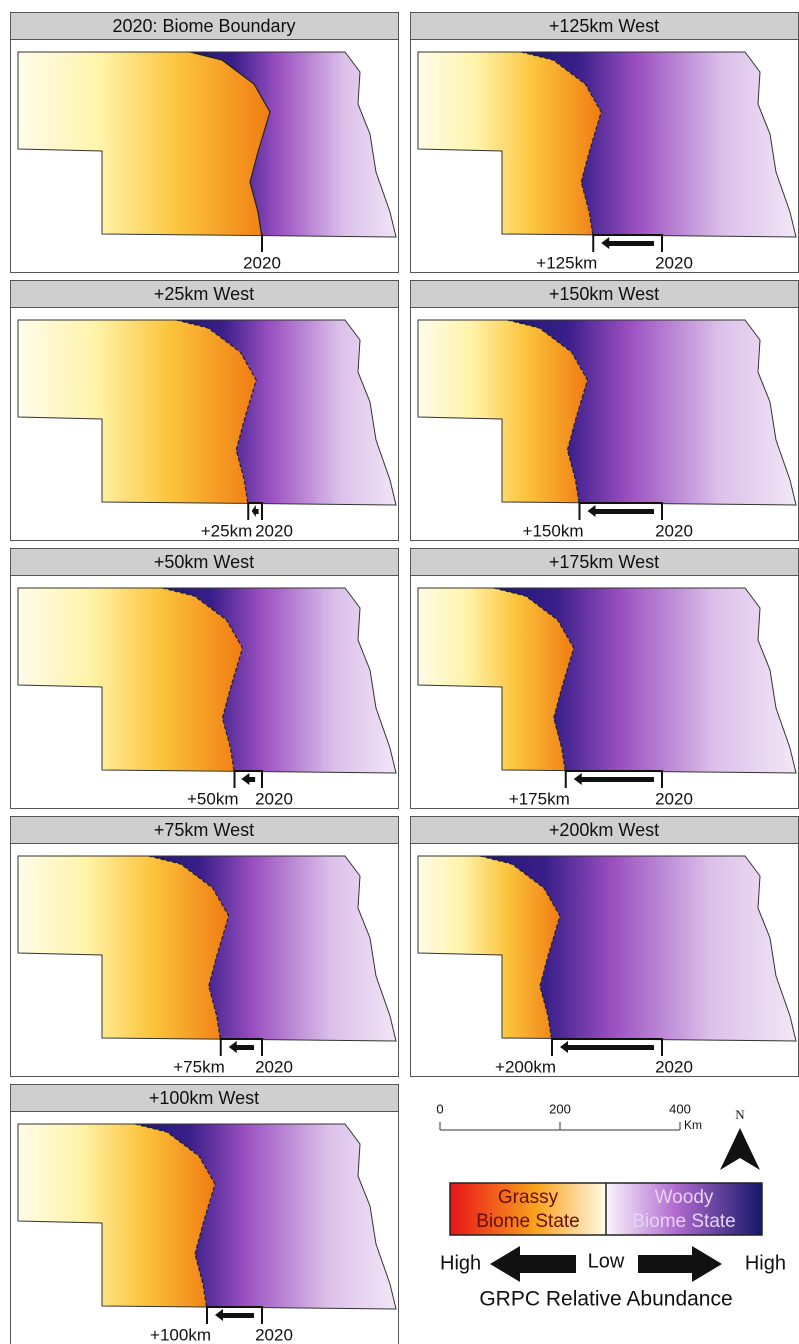 Image resolution: width=799 pixels, height=1344 pixels. I want to click on scale-bar-label: 0, so click(439, 1108).